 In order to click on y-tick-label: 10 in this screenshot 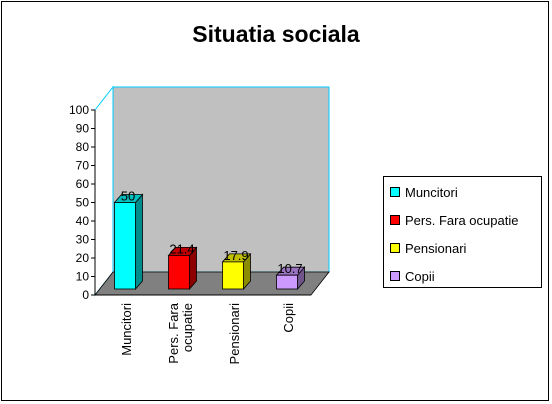, I will do `click(83, 277)`.